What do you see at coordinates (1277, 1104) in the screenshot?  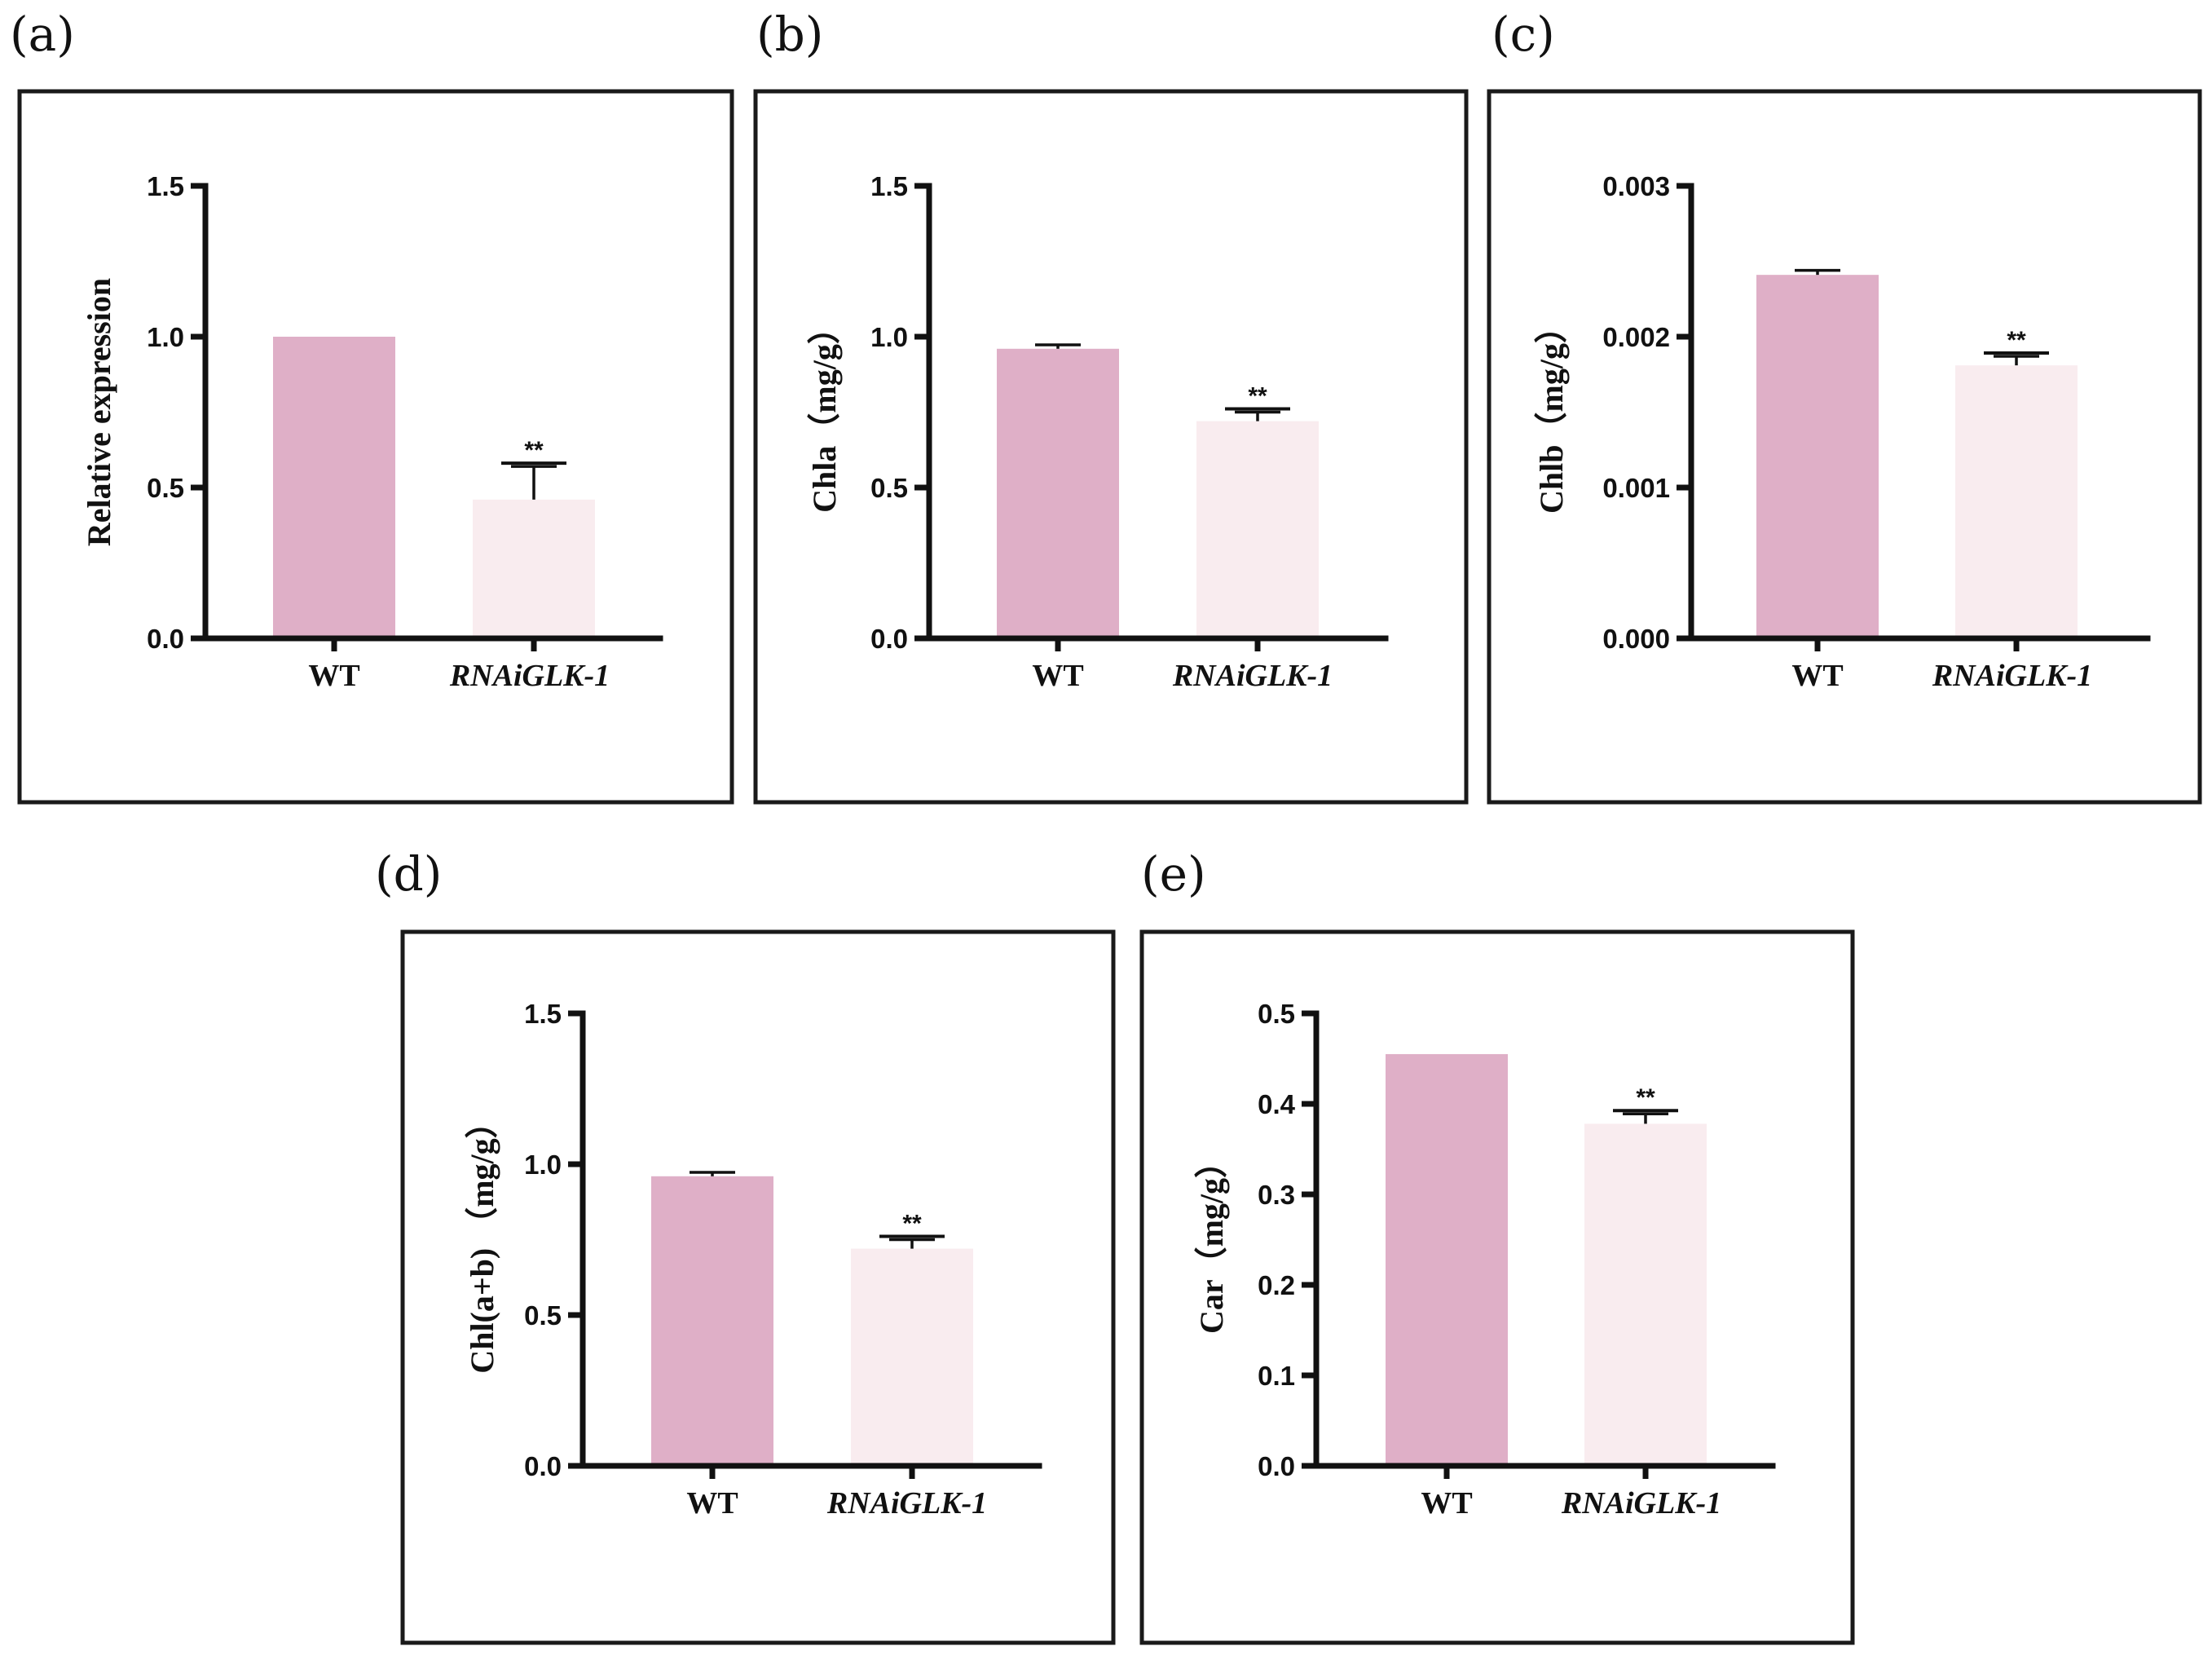 I see `y-tick-label: 0.4` at bounding box center [1277, 1104].